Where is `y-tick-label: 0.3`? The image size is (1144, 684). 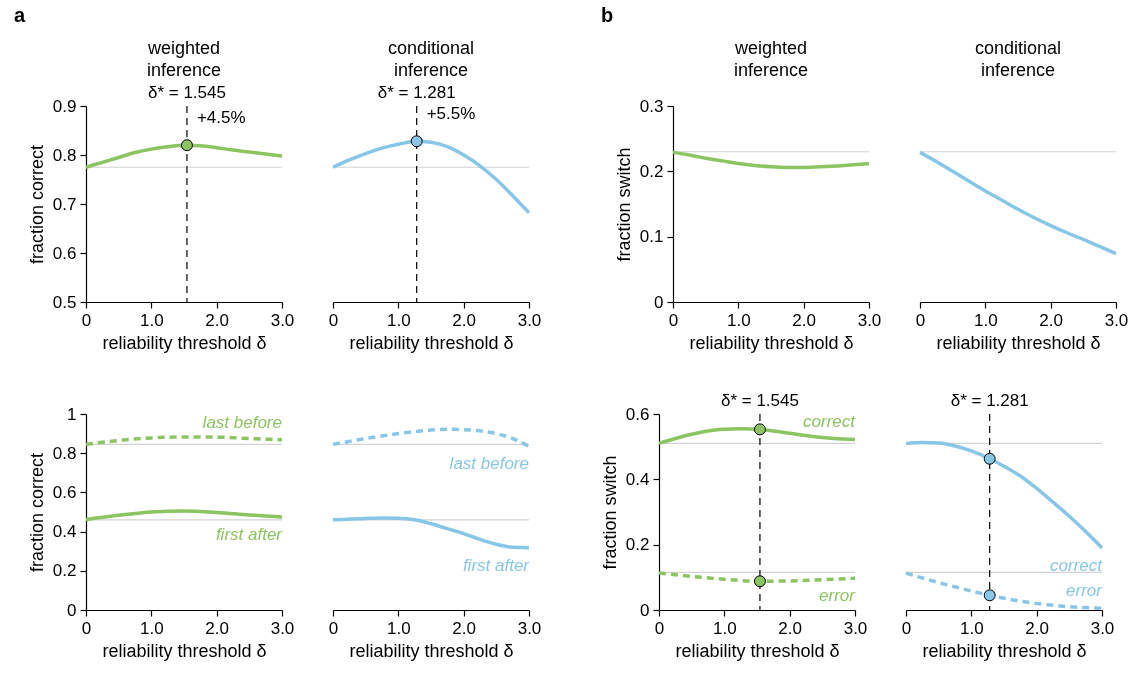 y-tick-label: 0.3 is located at coordinates (651, 106).